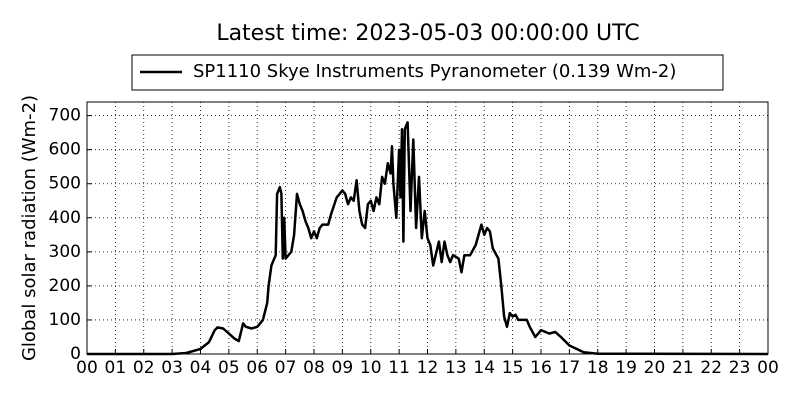 Image resolution: width=800 pixels, height=400 pixels. Describe the element at coordinates (201, 368) in the screenshot. I see `x-tick-label: 04` at that location.